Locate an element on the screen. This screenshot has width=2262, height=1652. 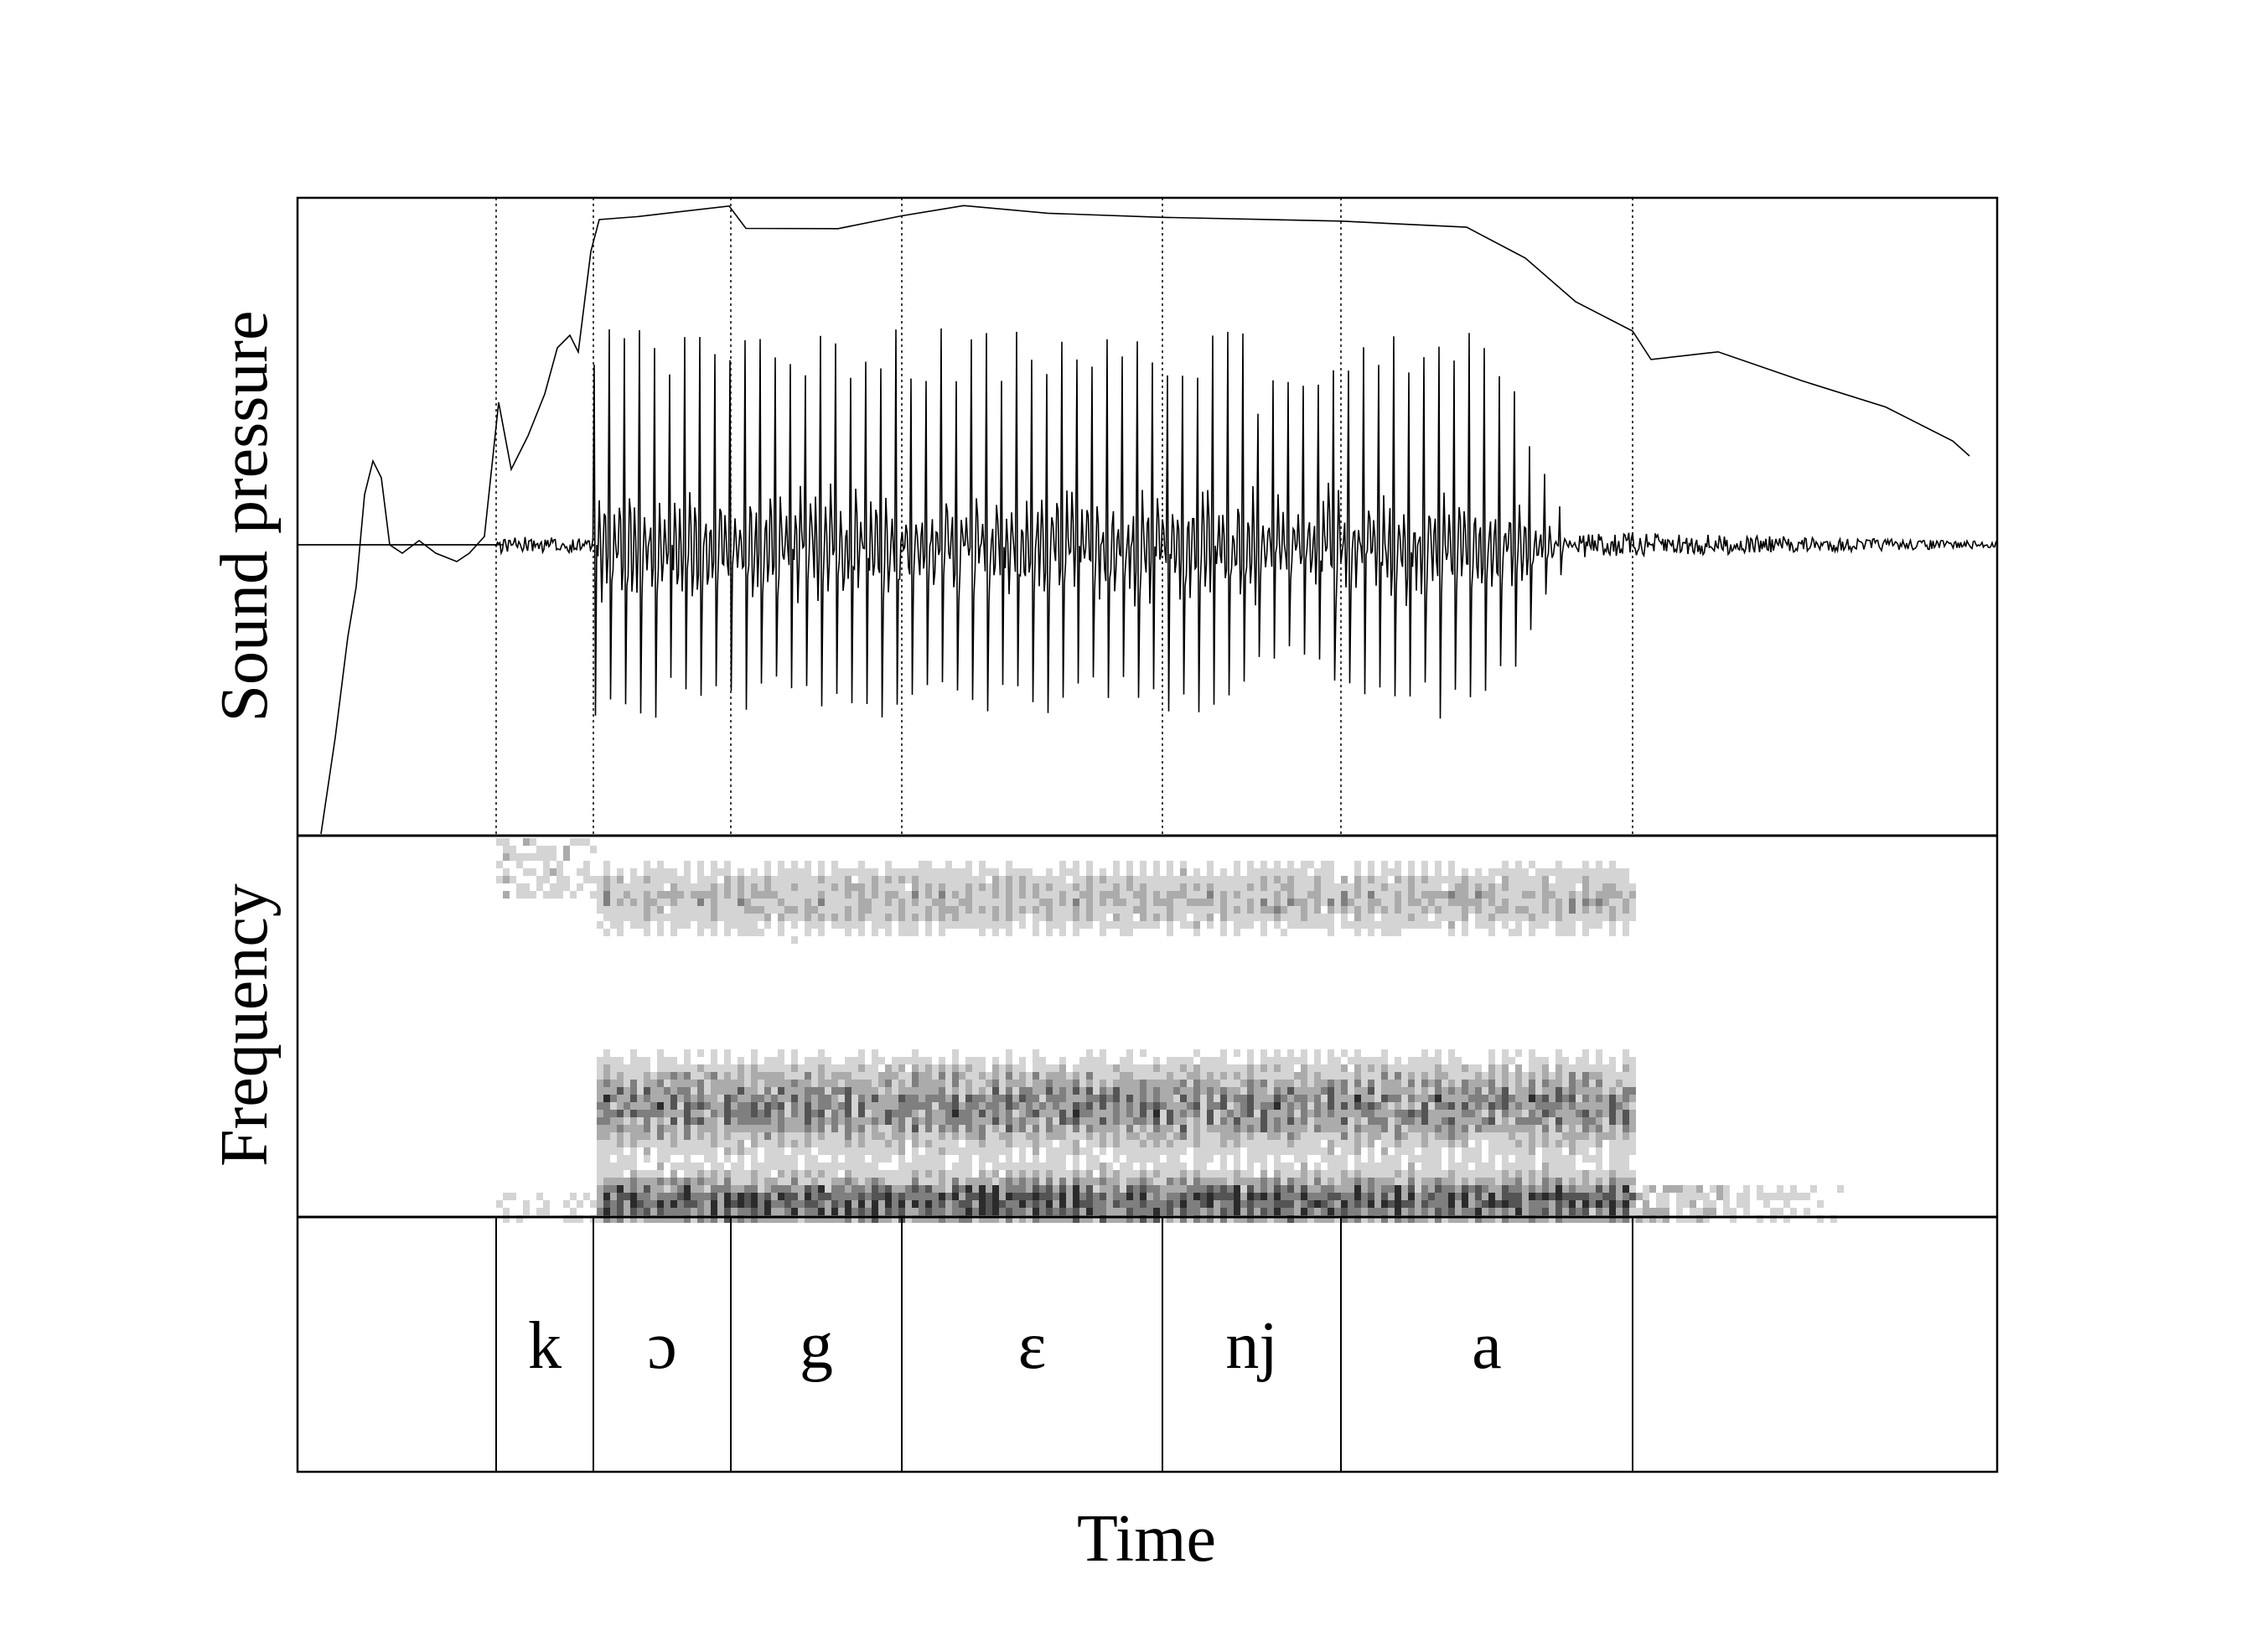
segment-label: a is located at coordinates (1487, 1346).